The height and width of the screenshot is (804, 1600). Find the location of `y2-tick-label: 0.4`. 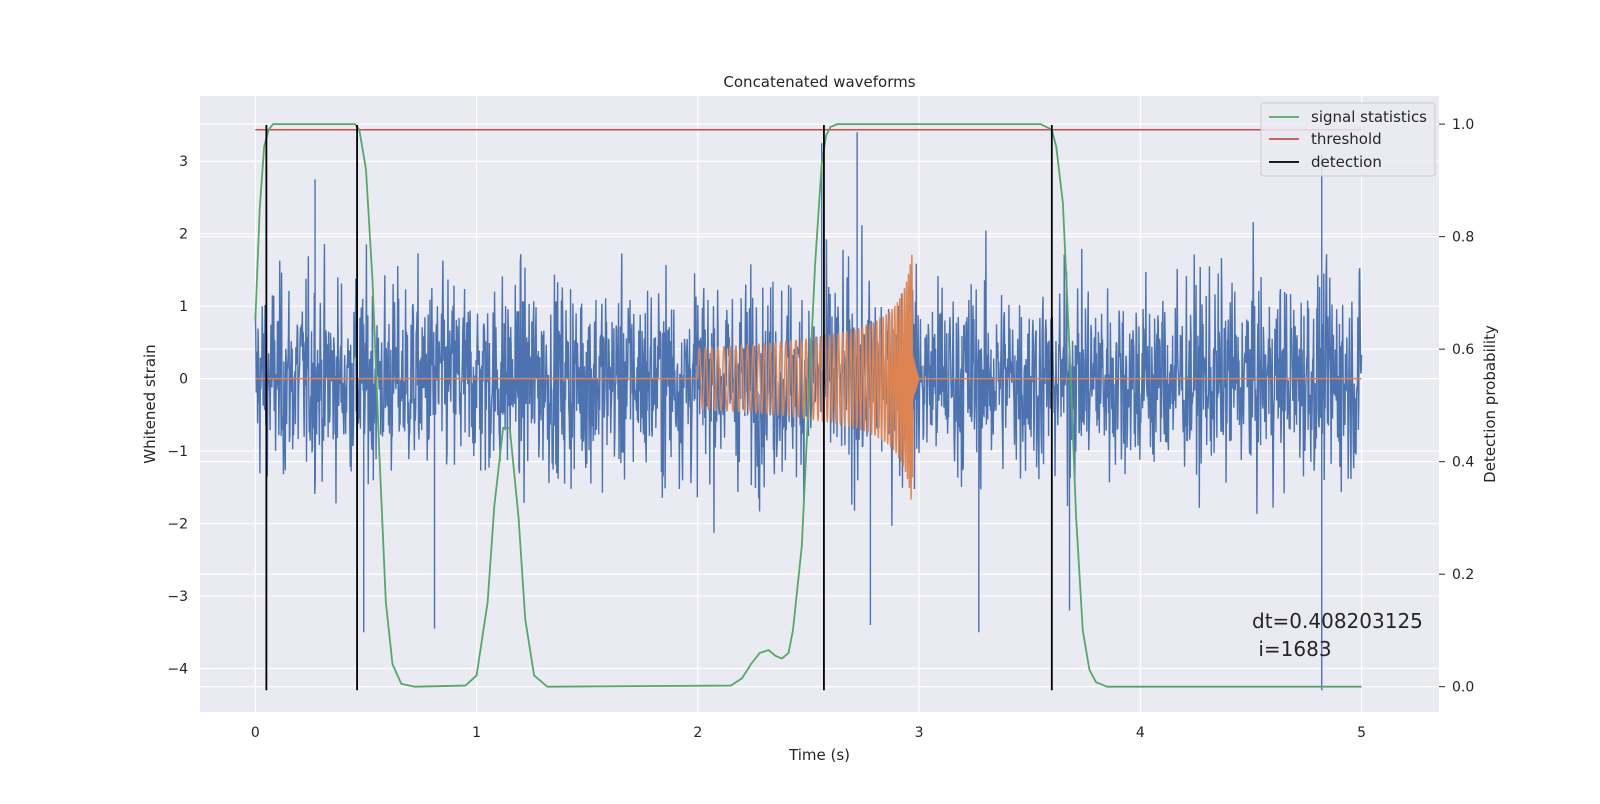

y2-tick-label: 0.4 is located at coordinates (1463, 463).